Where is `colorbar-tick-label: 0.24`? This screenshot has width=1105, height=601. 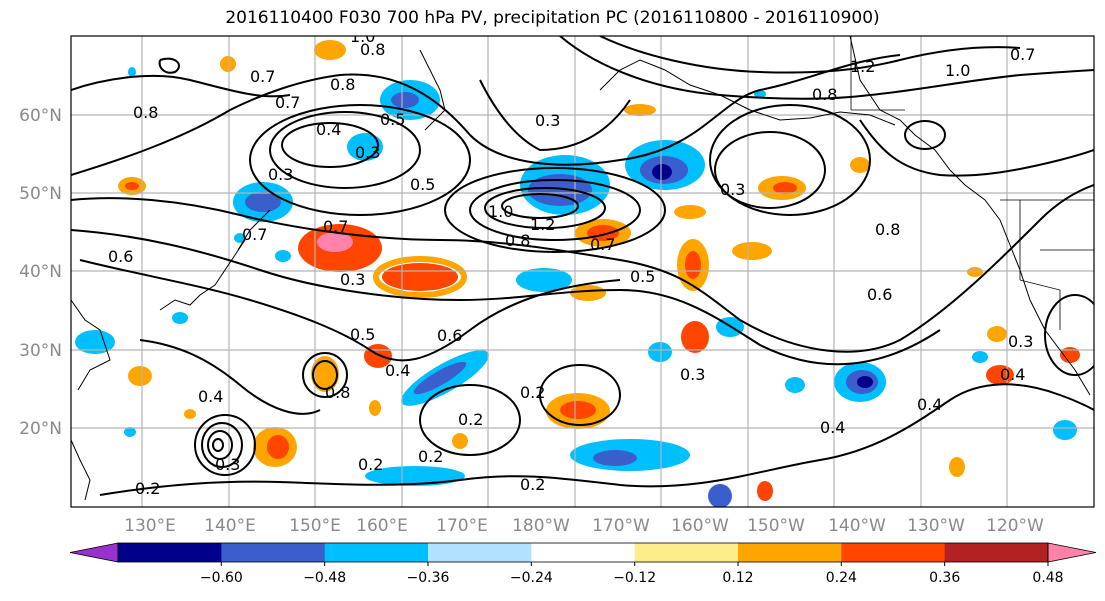
colorbar-tick-label: 0.24 is located at coordinates (841, 578).